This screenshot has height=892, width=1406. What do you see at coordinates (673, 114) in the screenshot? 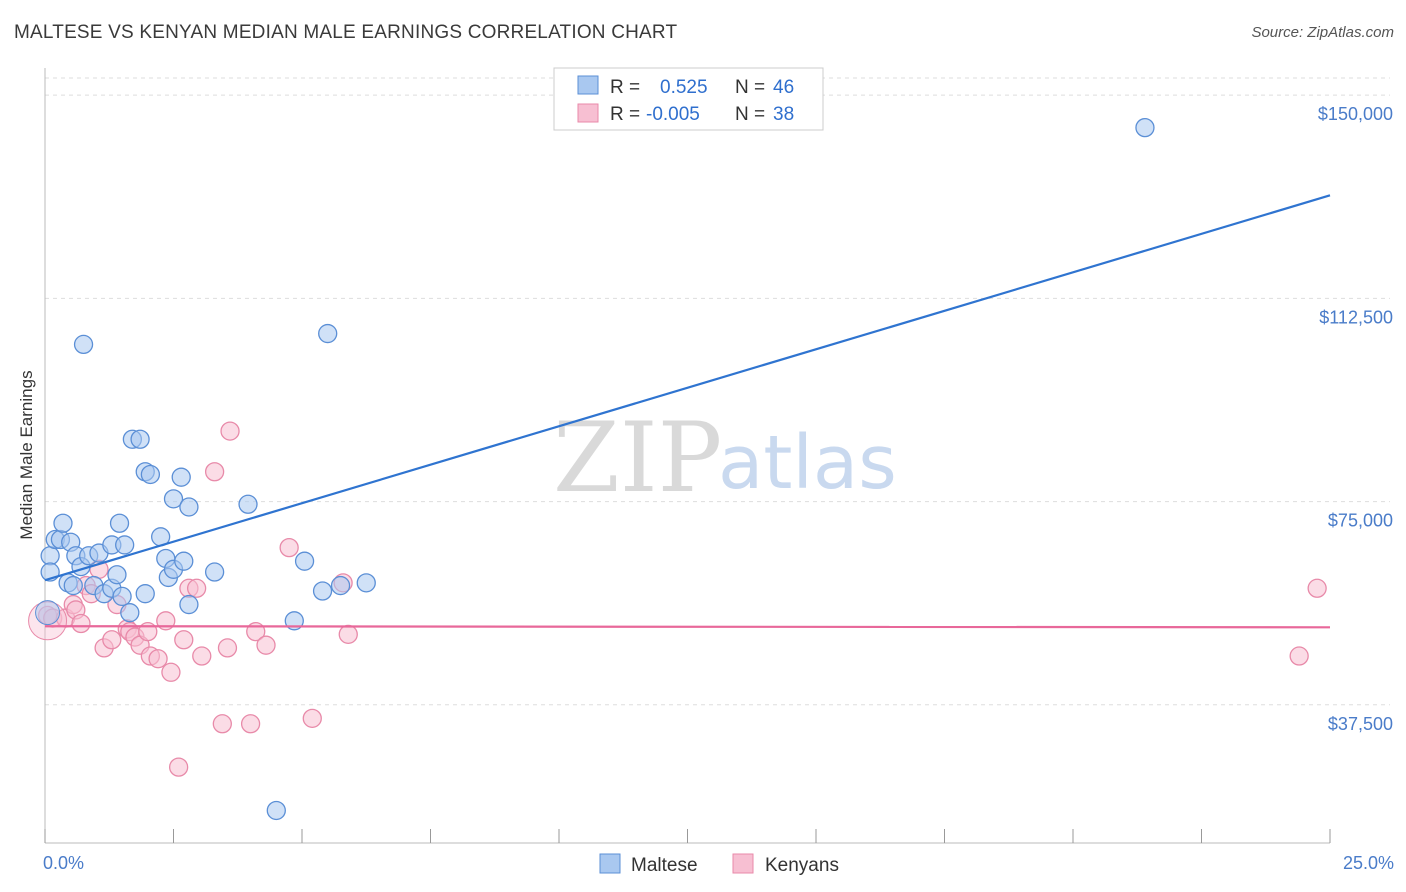
I see `kenyan-r-value: -0.005` at bounding box center [673, 114].